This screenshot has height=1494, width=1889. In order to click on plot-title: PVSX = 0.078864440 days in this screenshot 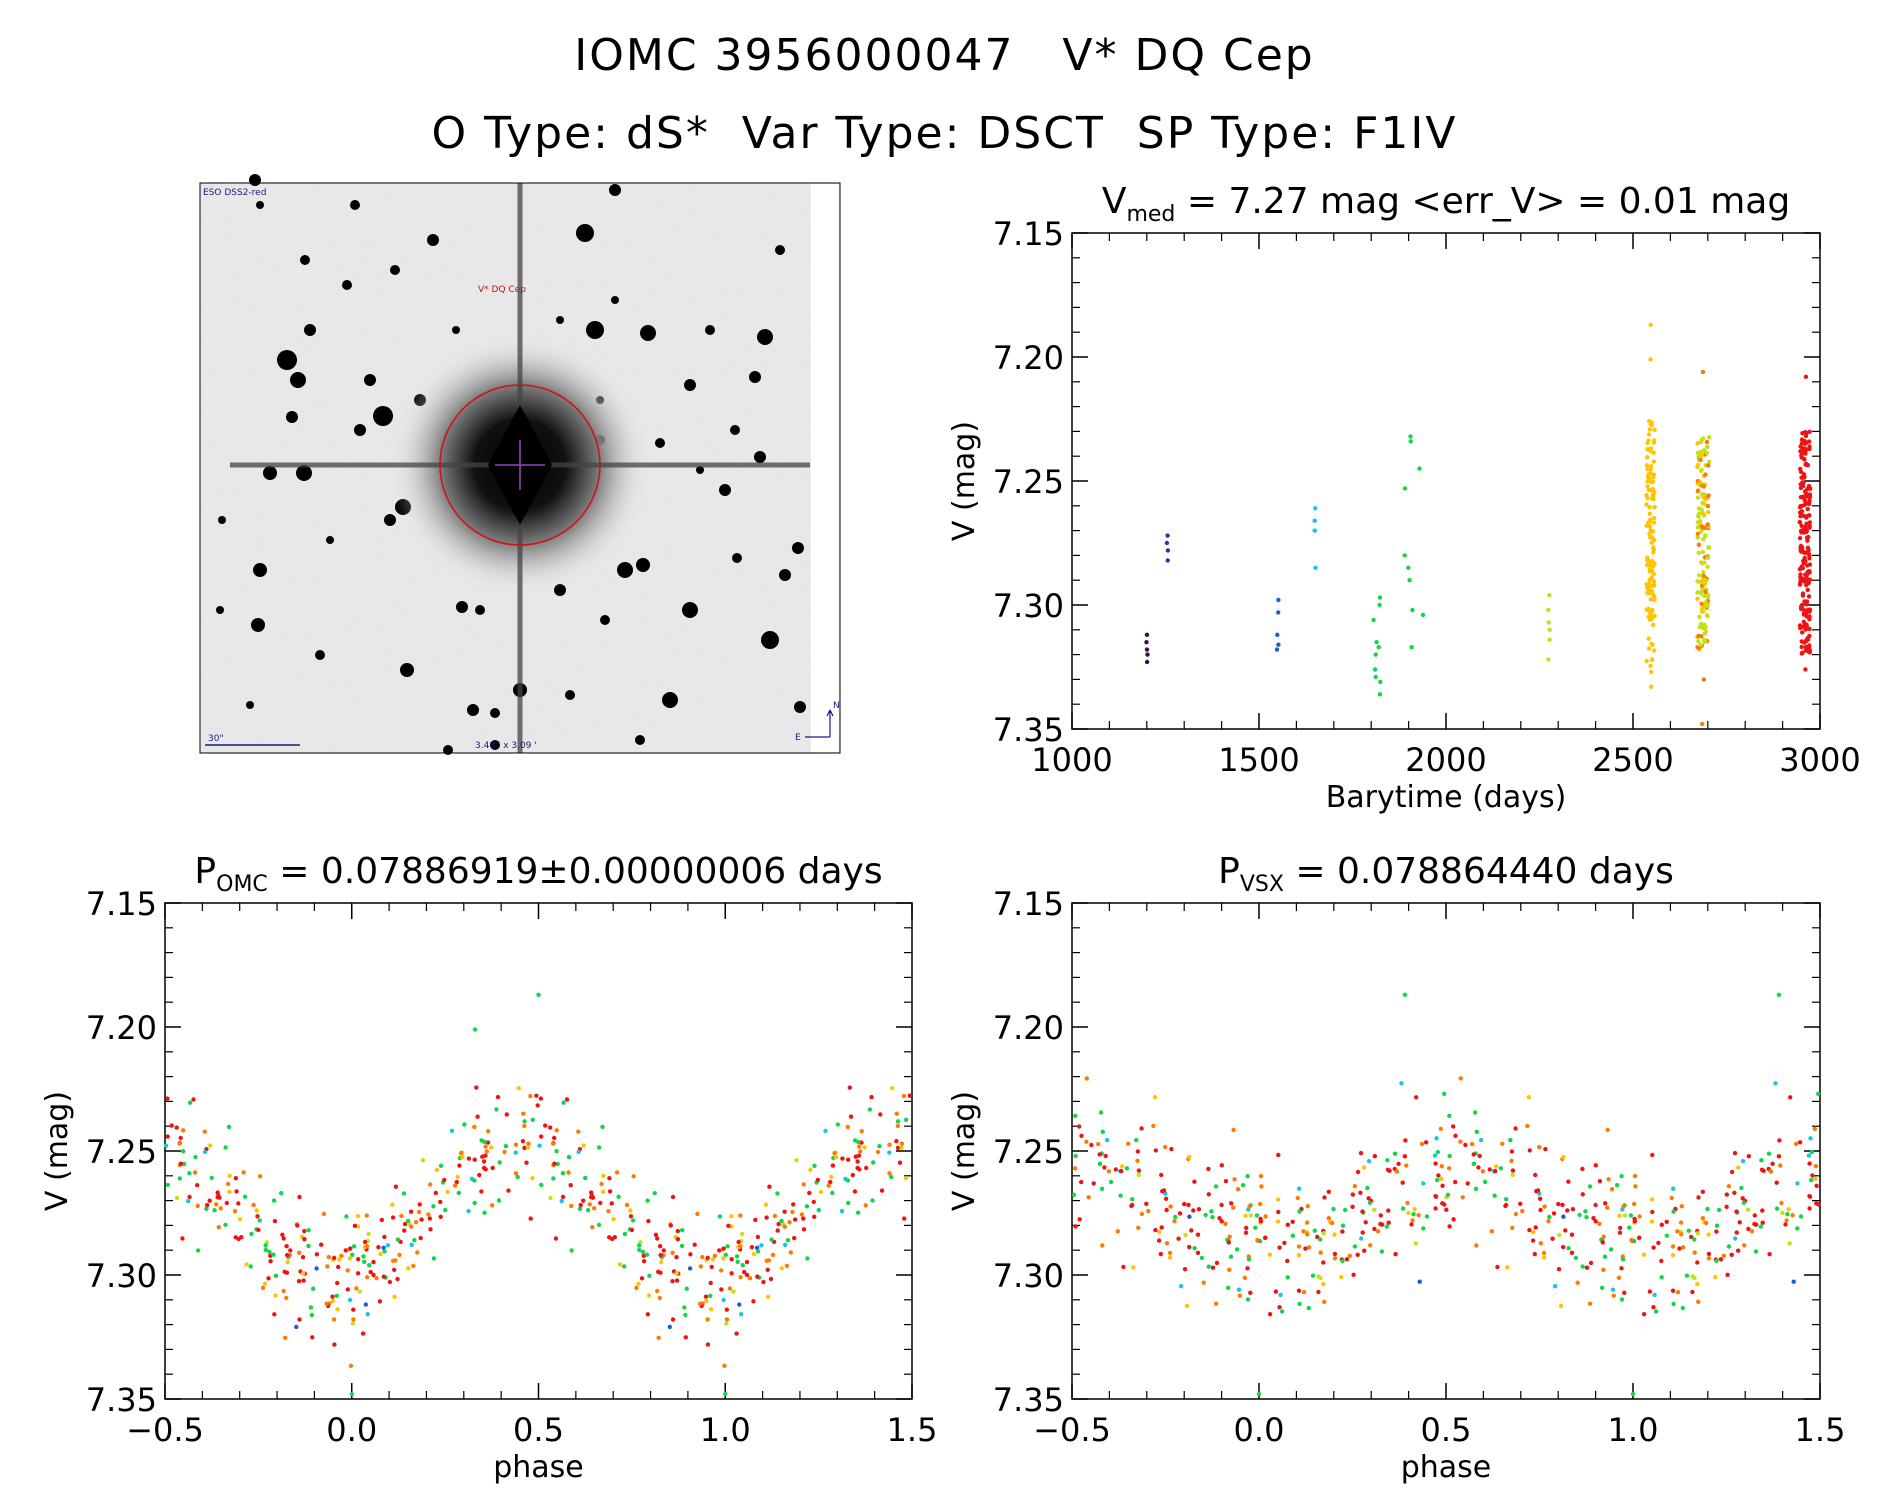, I will do `click(1446, 874)`.